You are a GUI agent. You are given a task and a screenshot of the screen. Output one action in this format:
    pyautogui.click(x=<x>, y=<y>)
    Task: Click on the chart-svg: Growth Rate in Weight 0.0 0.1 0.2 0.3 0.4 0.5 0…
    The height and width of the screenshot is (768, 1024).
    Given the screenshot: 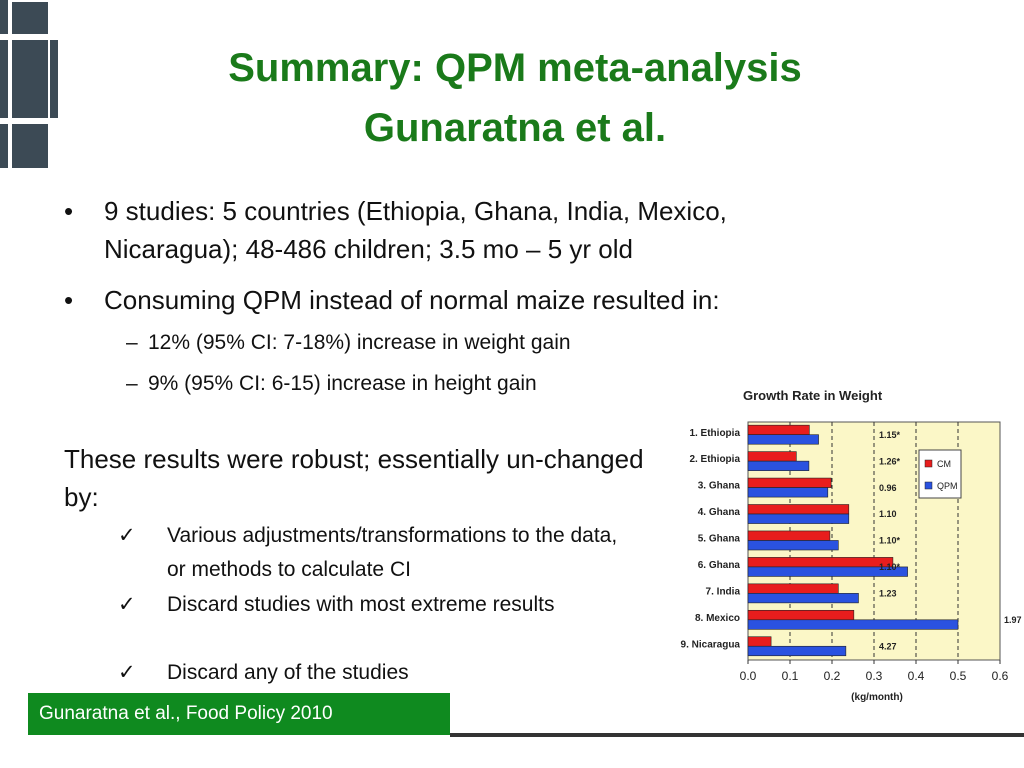 What is the action you would take?
    pyautogui.click(x=851, y=545)
    